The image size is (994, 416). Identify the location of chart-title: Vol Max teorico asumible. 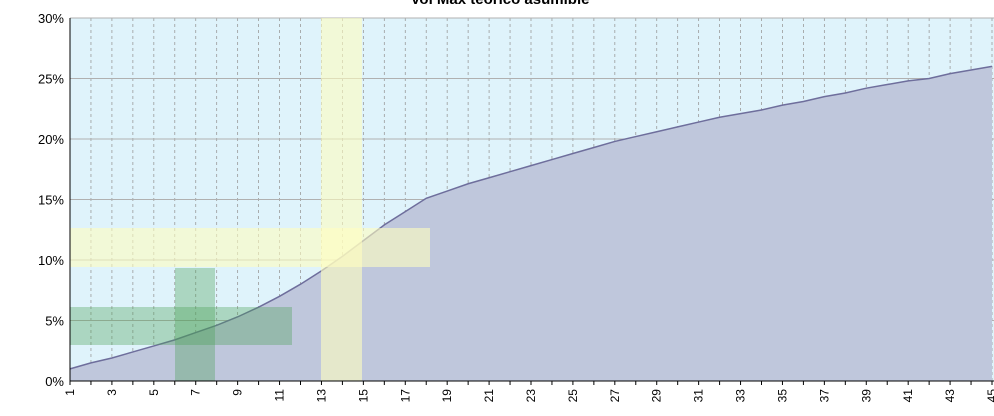
(500, 4).